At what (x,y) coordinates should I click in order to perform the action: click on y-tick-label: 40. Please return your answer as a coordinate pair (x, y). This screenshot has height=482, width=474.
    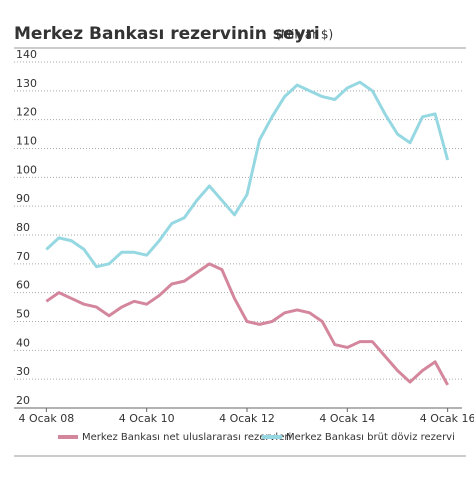
    Looking at the image, I should click on (23, 342).